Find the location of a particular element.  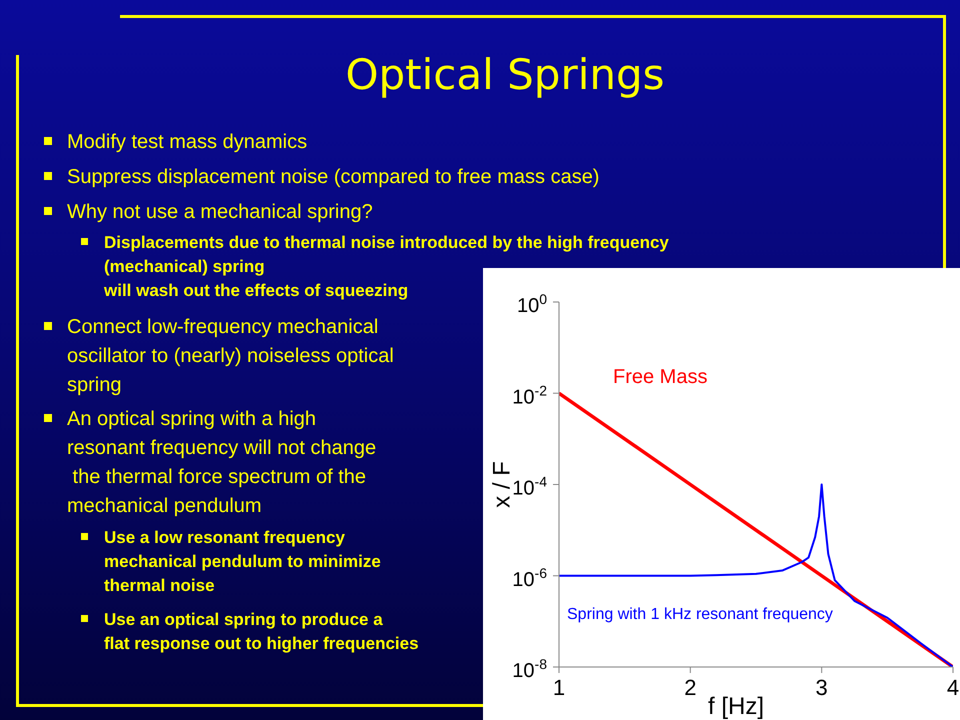

series-label: Spring with 1 kHz resonant frequency is located at coordinates (700, 615).